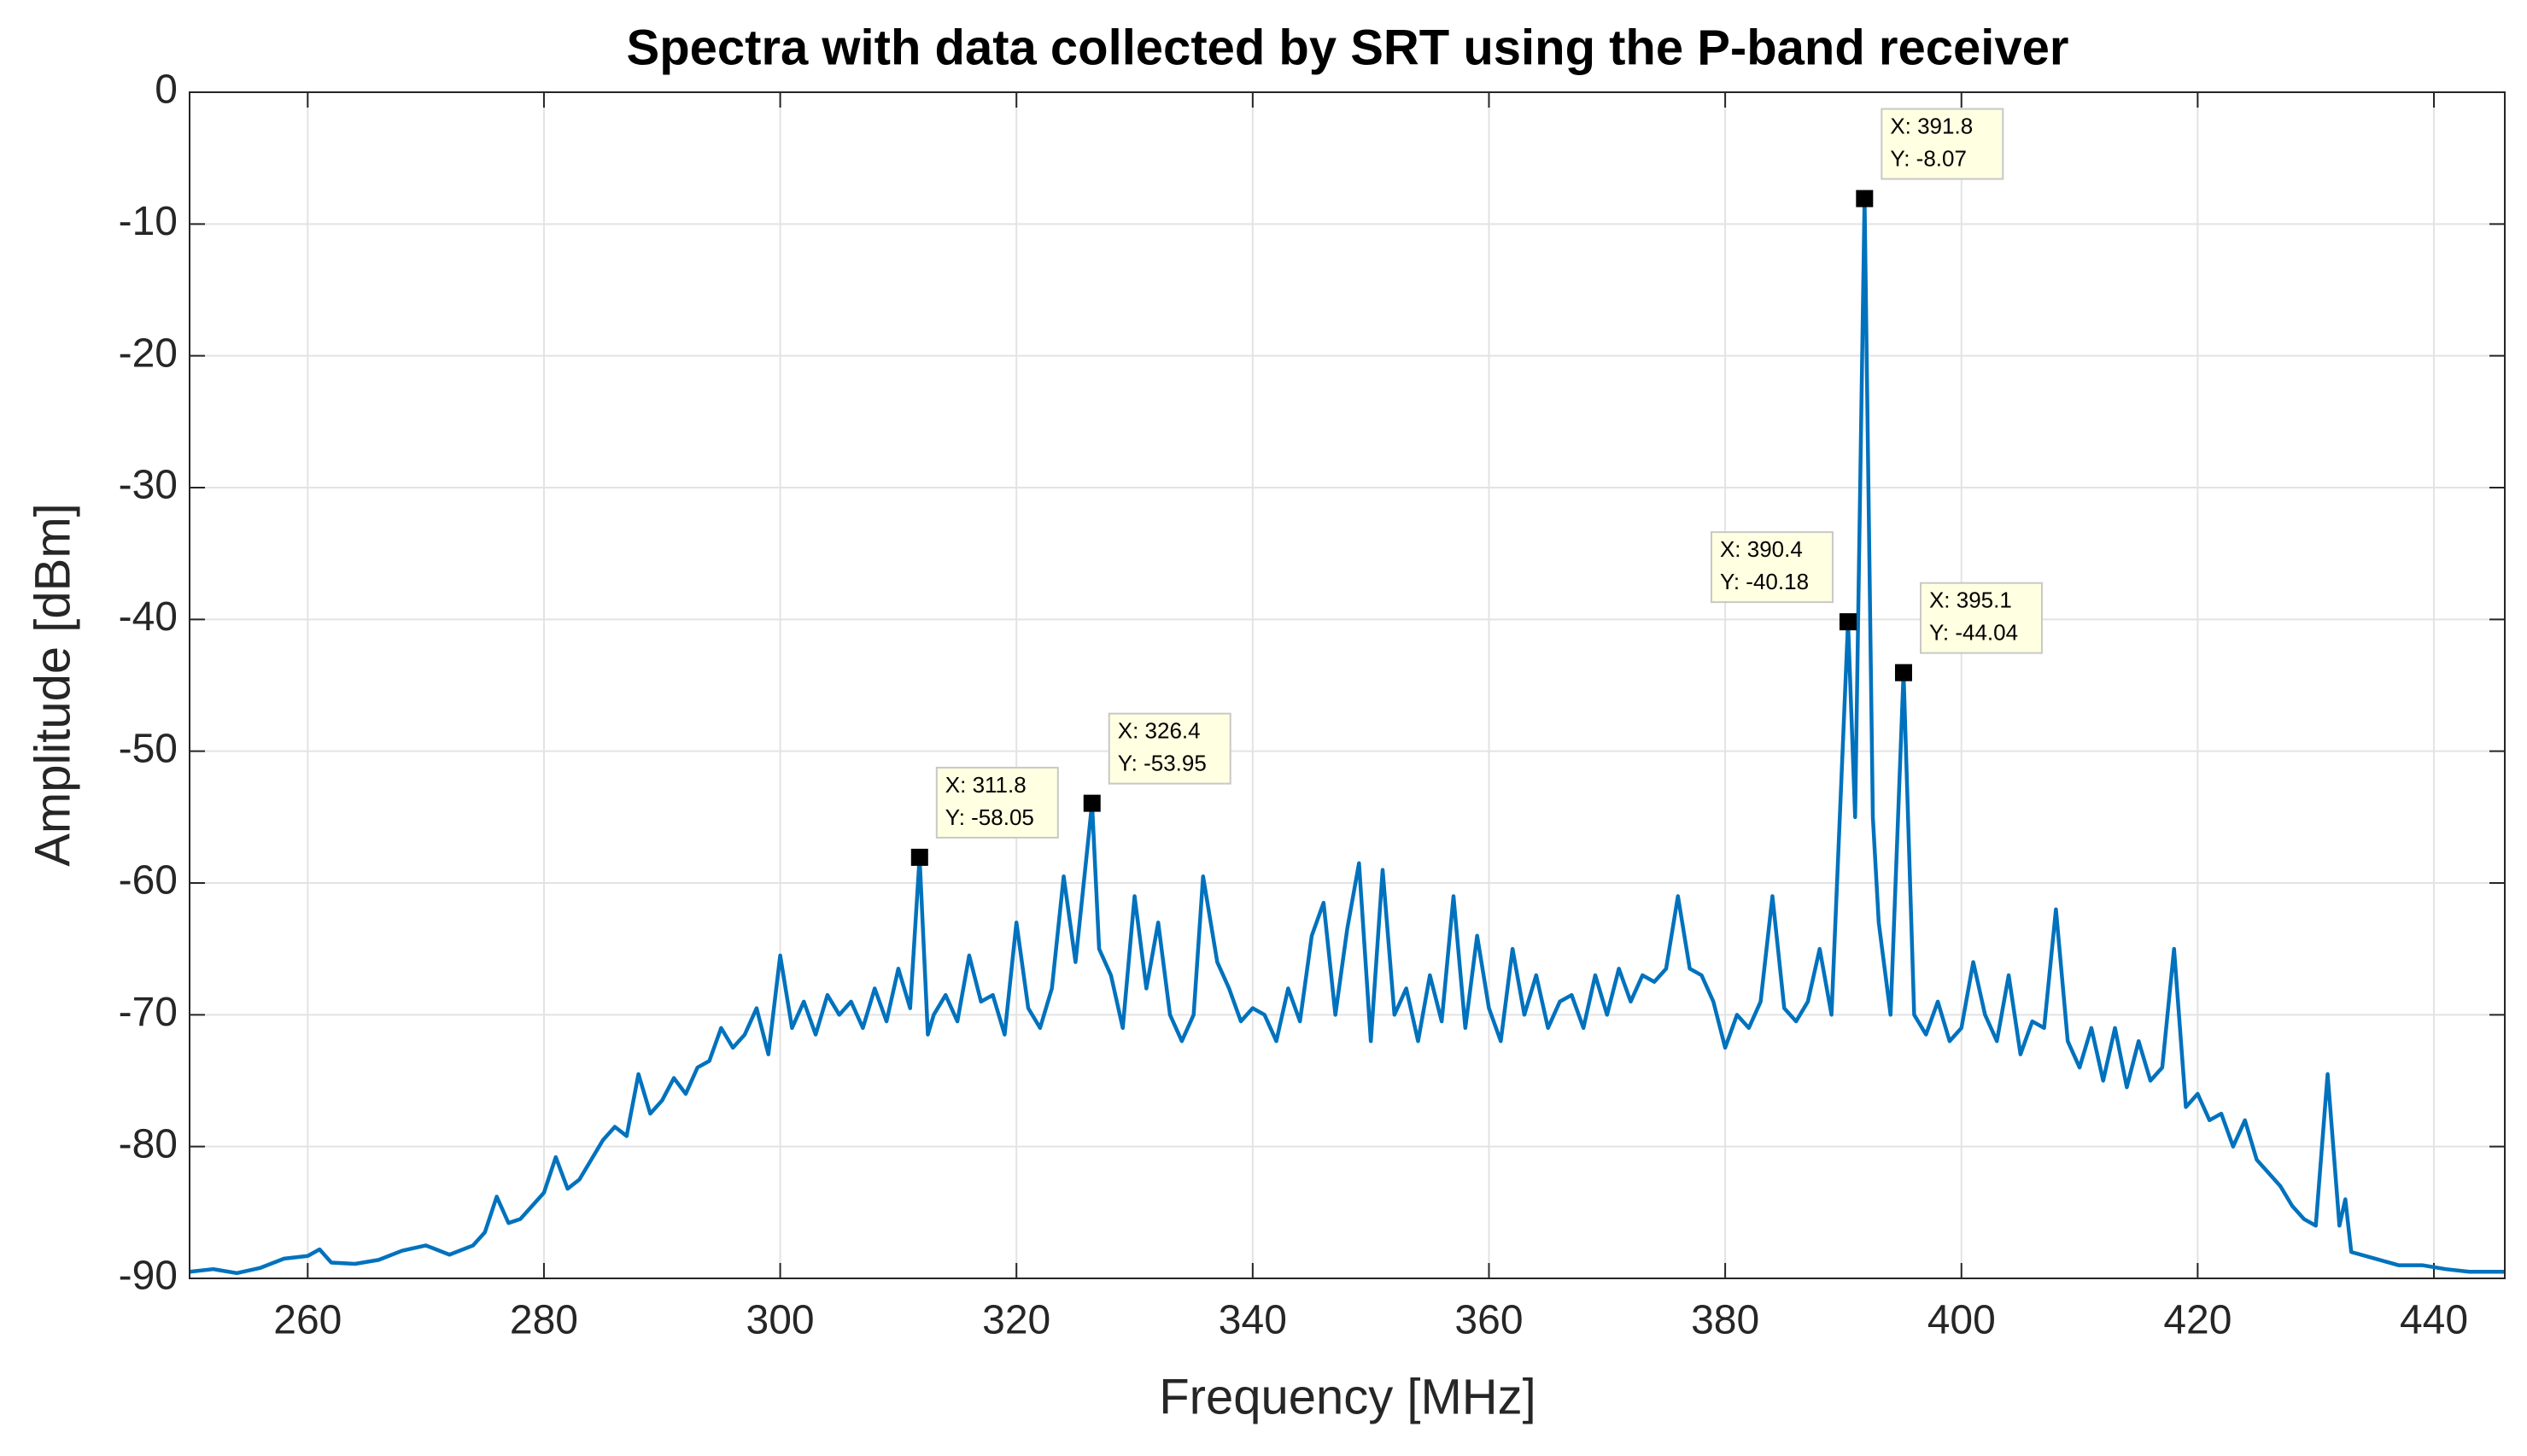 The image size is (2527, 1456). I want to click on datatip-text: Y: -44.04, so click(1973, 633).